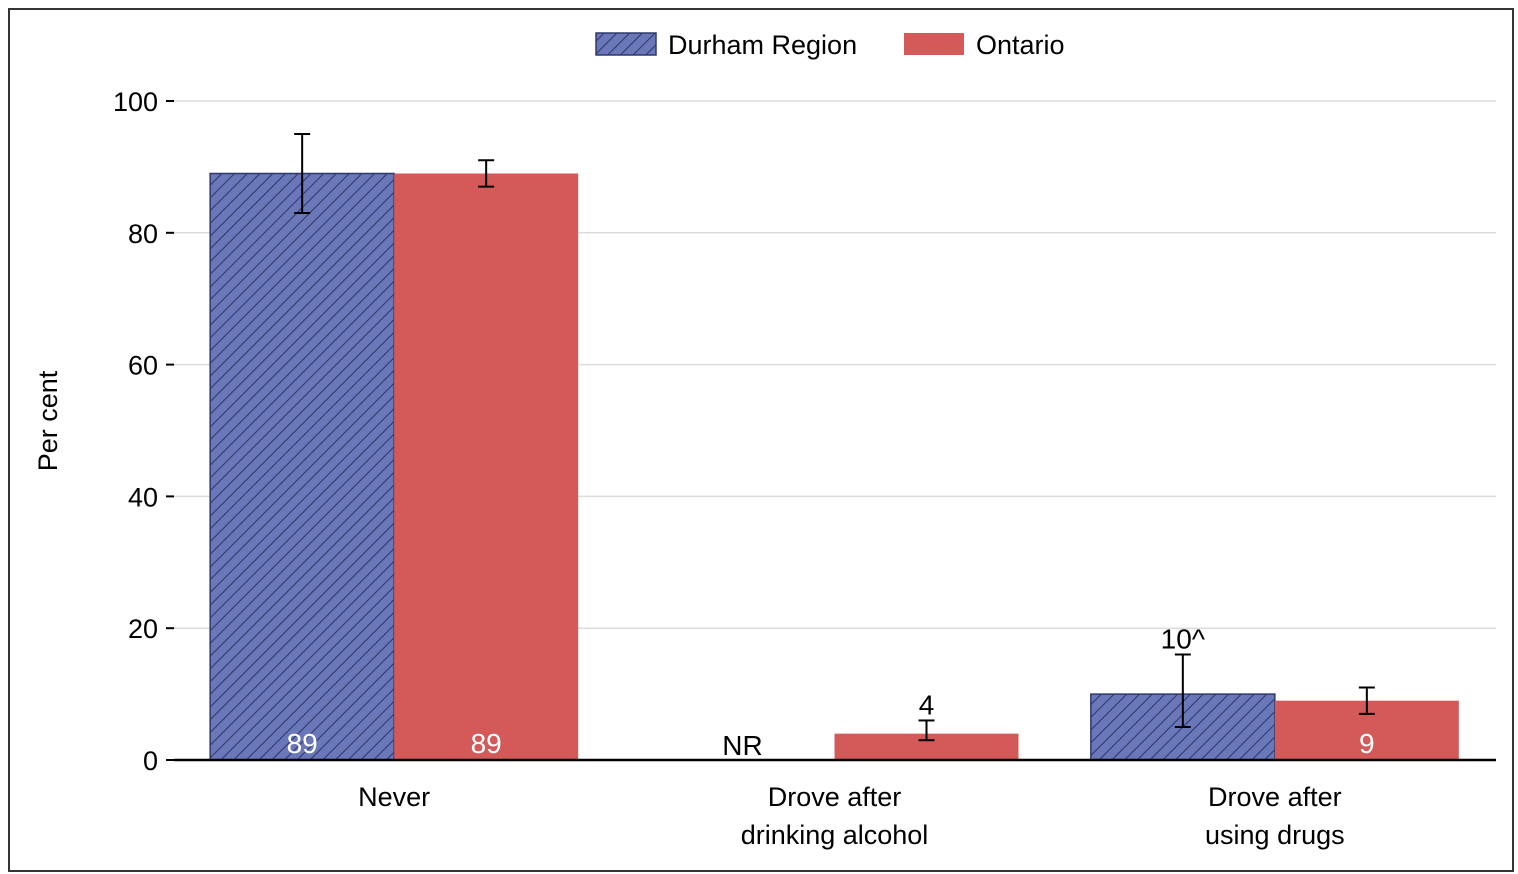 The height and width of the screenshot is (874, 1518). What do you see at coordinates (143, 431) in the screenshot?
I see `y-axis-ticks: 0 20 40 60 80 100` at bounding box center [143, 431].